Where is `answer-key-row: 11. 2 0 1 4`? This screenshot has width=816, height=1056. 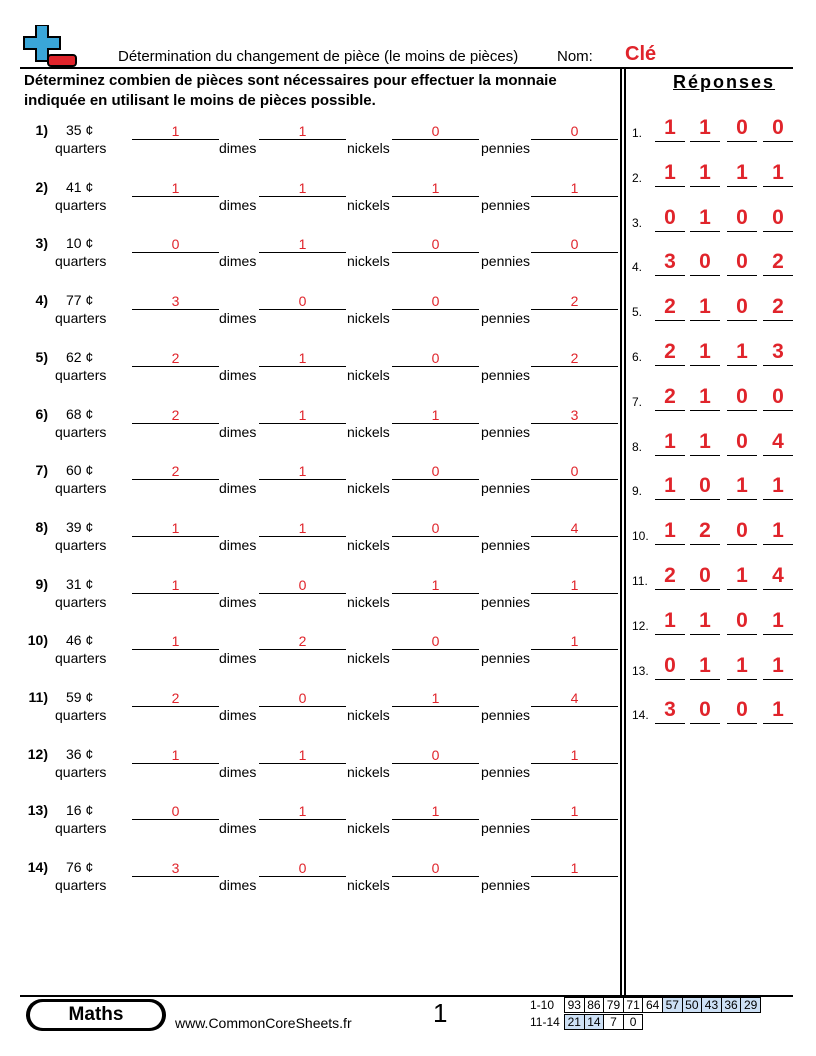
answer-key-row: 11. 2 0 1 4 is located at coordinates (717, 575).